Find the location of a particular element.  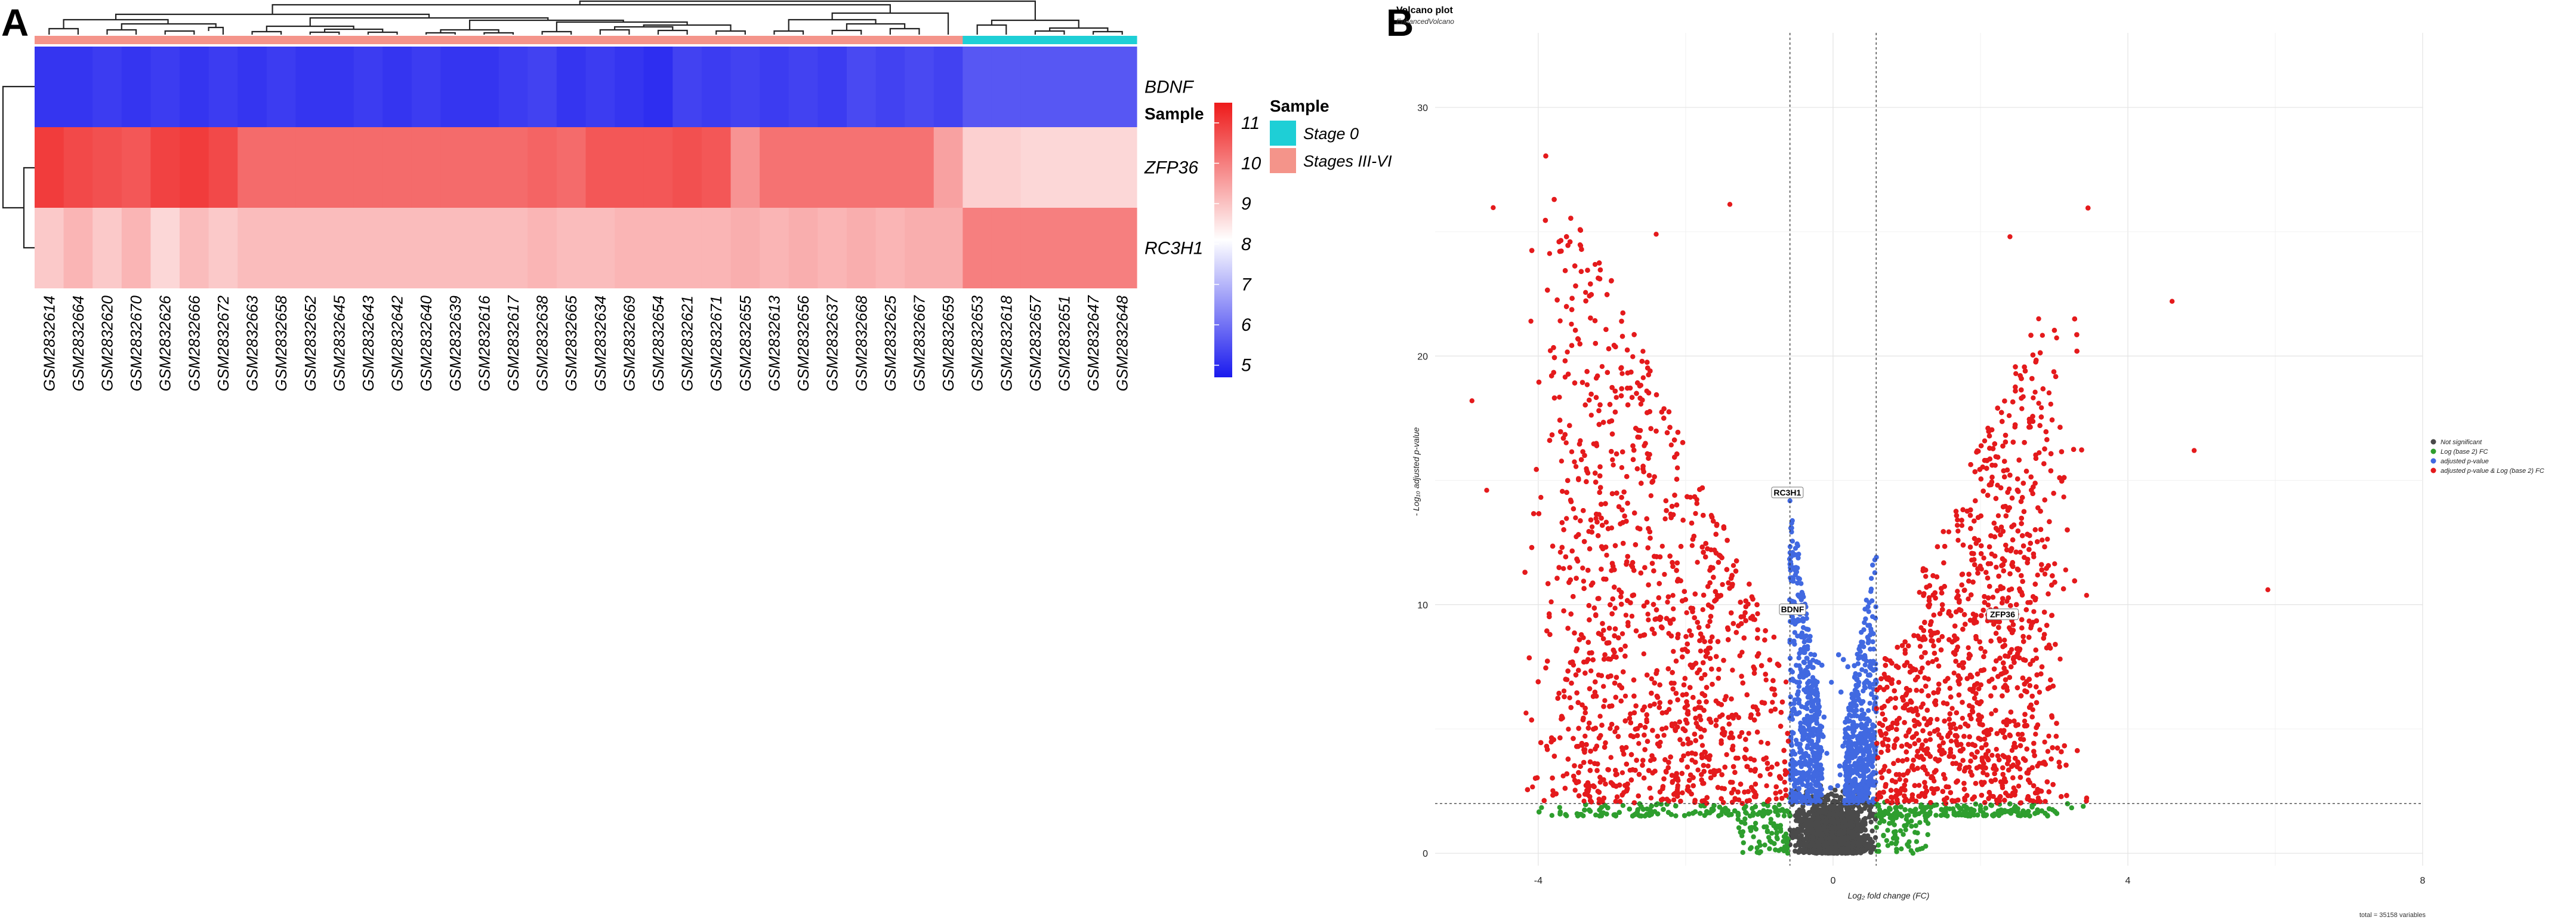

sample-label: GSM2832657 is located at coordinates (1035, 342).